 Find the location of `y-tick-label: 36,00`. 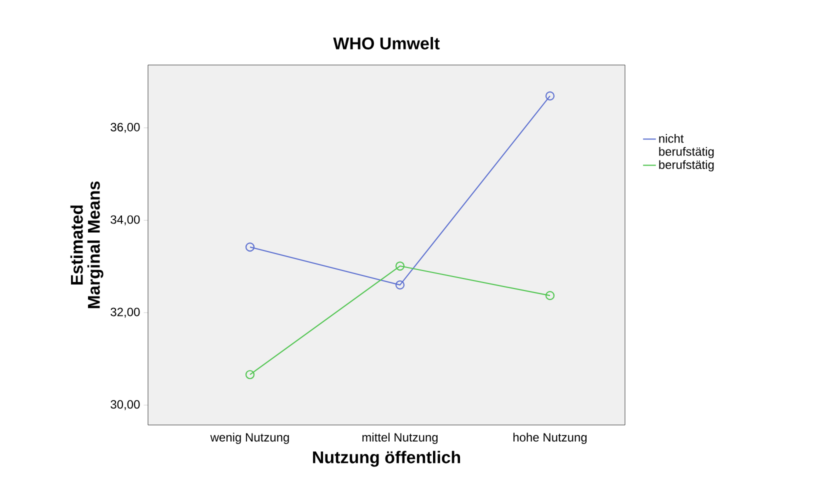

y-tick-label: 36,00 is located at coordinates (125, 127).